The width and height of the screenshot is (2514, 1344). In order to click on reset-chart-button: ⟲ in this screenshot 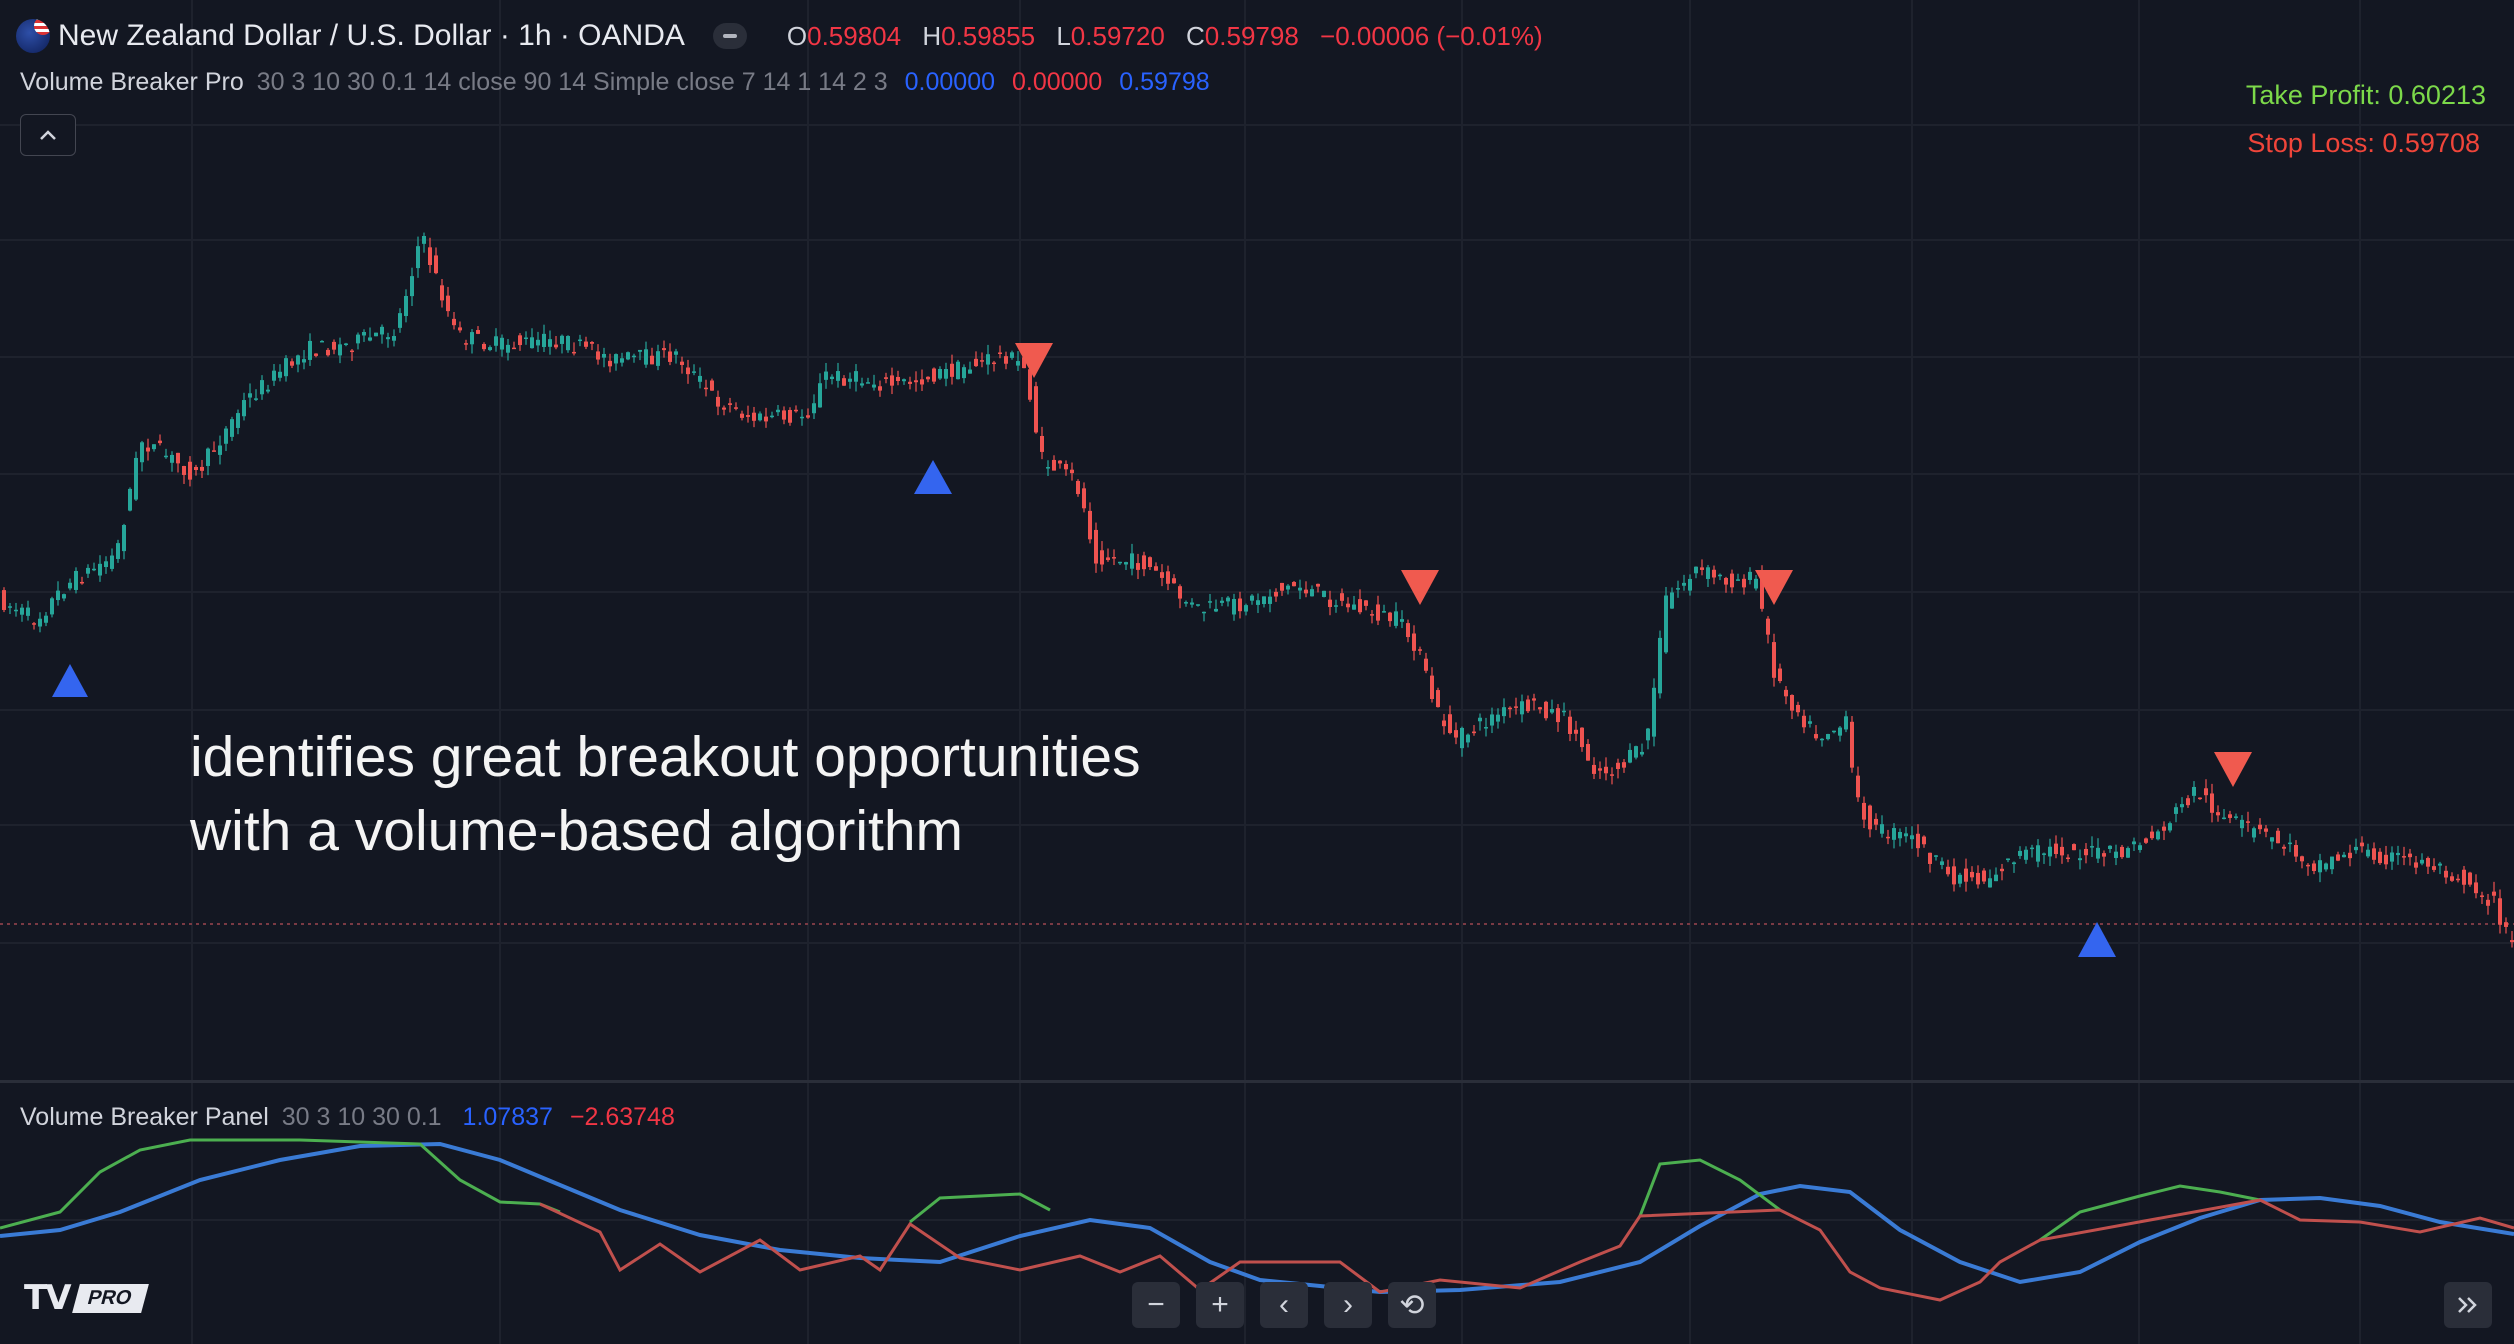, I will do `click(1412, 1305)`.